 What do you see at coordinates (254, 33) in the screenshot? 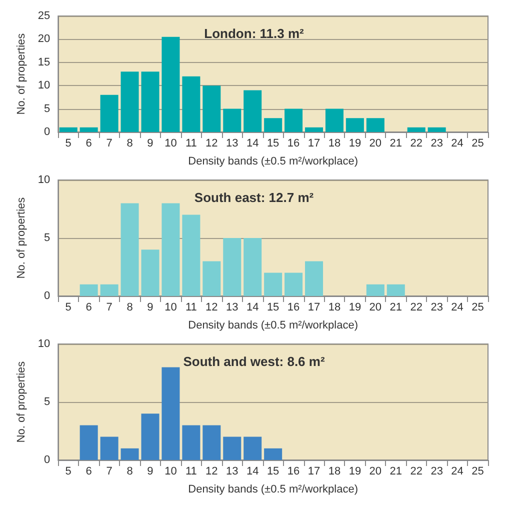
I see `text: London: 11.3 m²` at bounding box center [254, 33].